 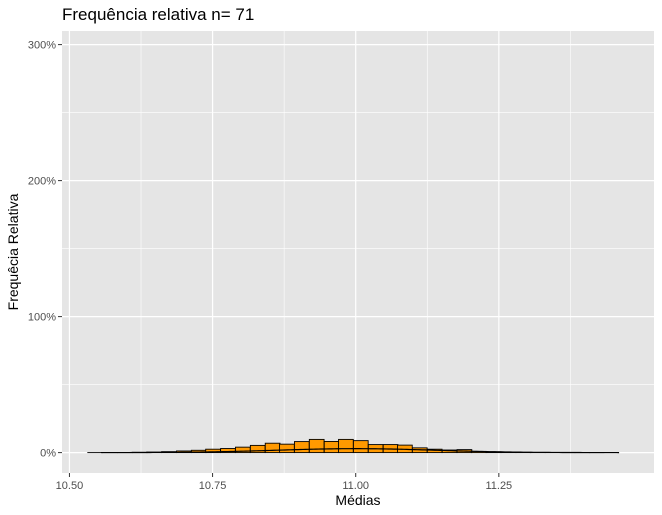 What do you see at coordinates (45, 250) in the screenshot?
I see `y-axis: 0% 100% 200% 300%` at bounding box center [45, 250].